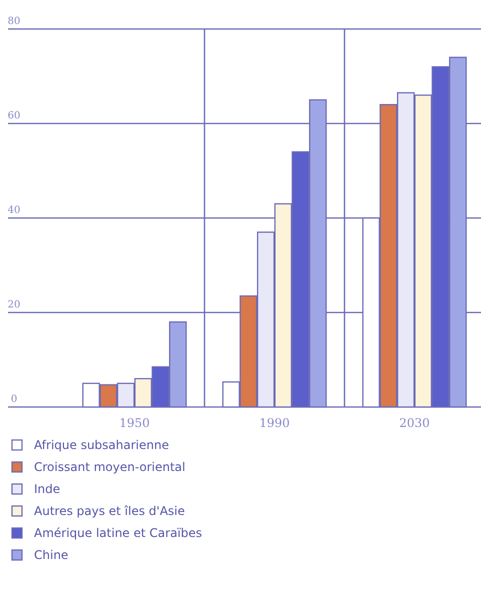 This screenshot has height=603, width=481. Describe the element at coordinates (47, 489) in the screenshot. I see `legend-label: Inde` at that location.